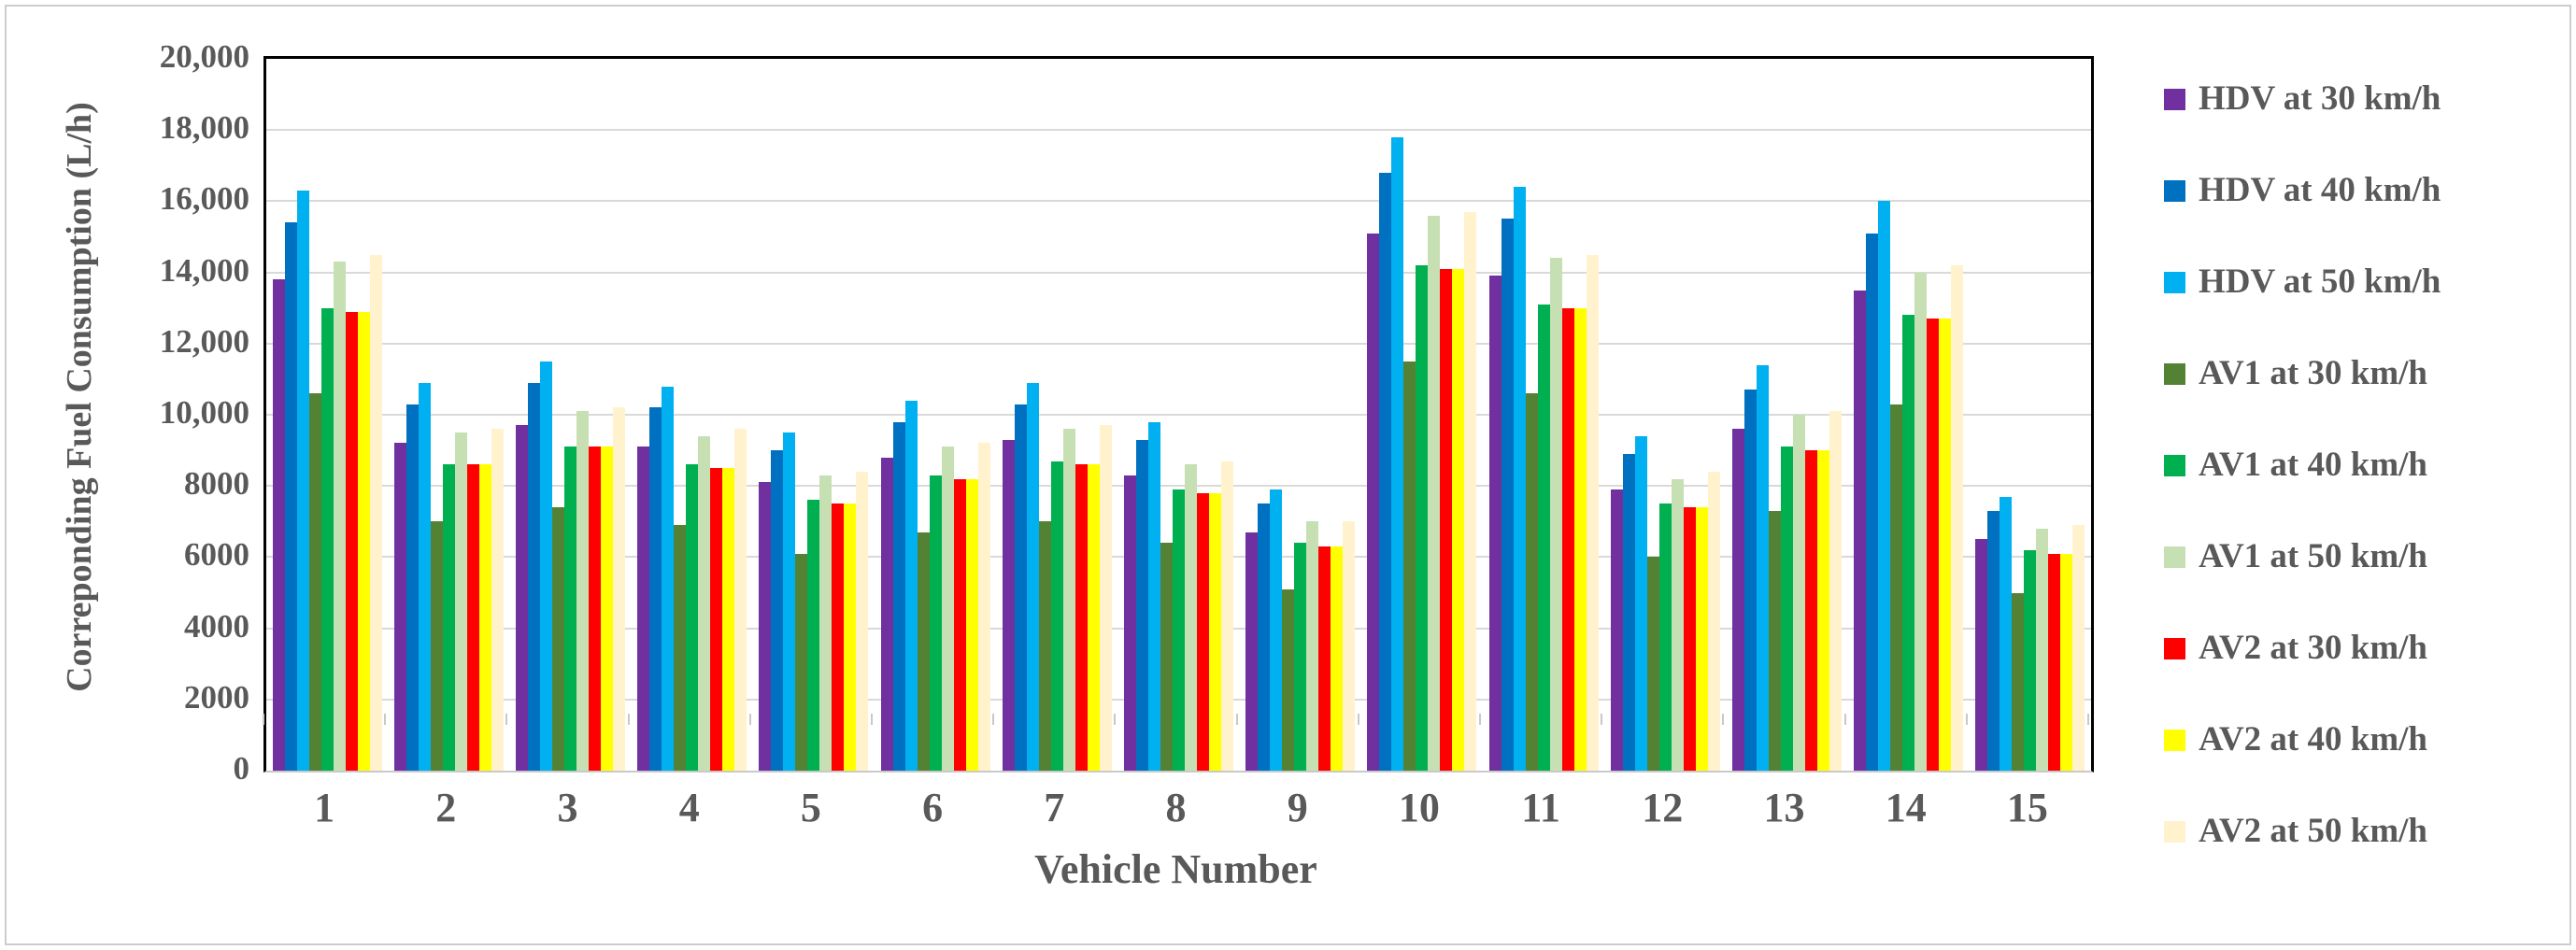  I want to click on x-tick-label-3: 3, so click(567, 807).